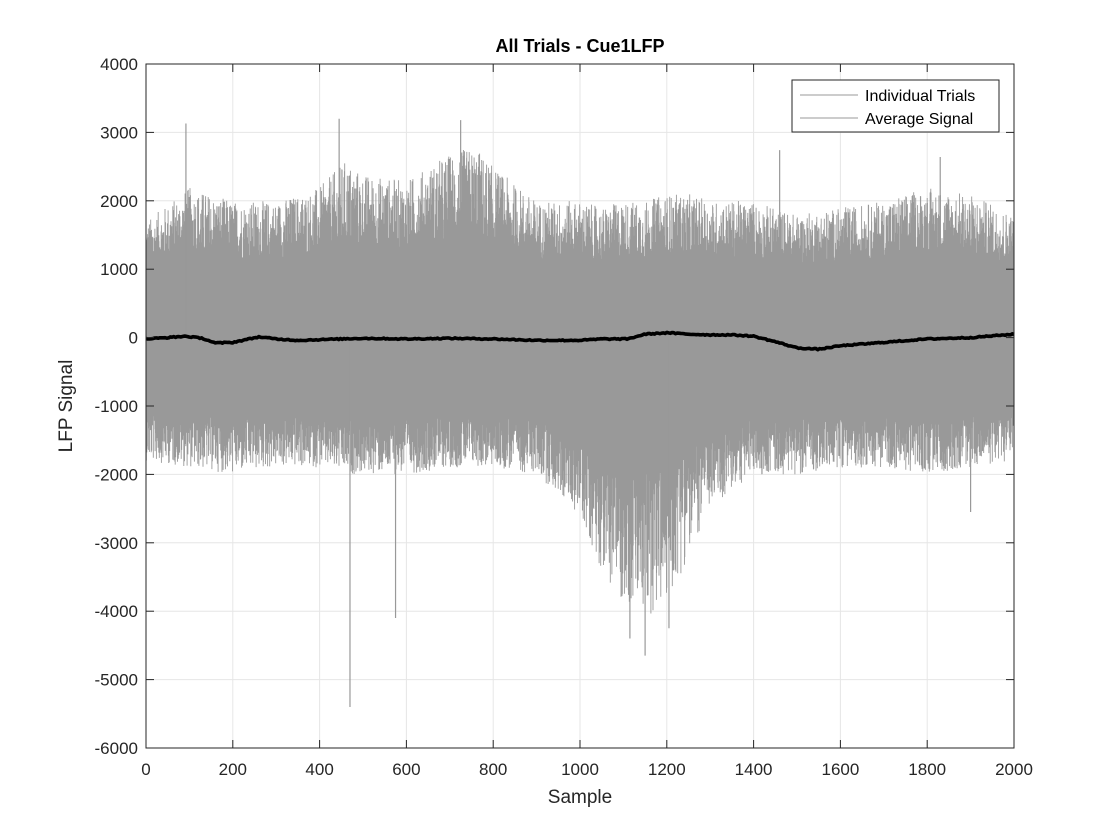 The image size is (1120, 840). I want to click on y-tick-label: -1000, so click(116, 406).